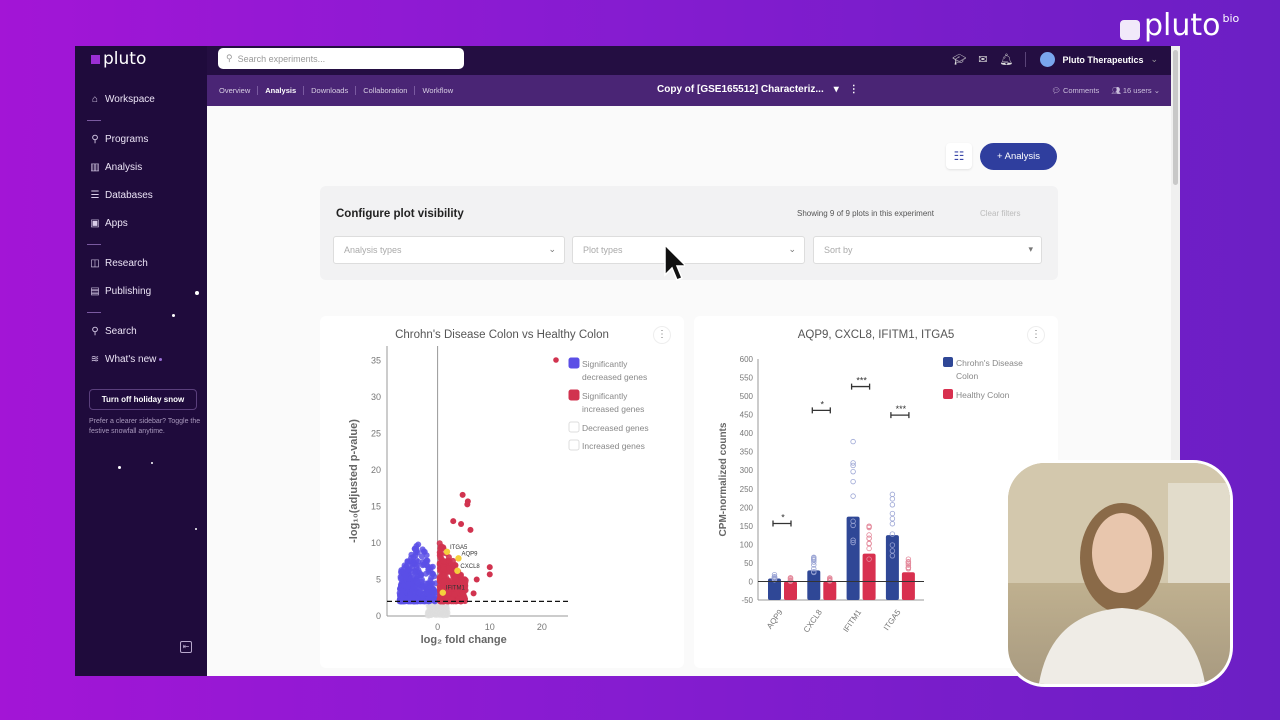 This screenshot has width=1280, height=720. What do you see at coordinates (119, 263) in the screenshot?
I see `sidebar-item-research: ◫ Research` at bounding box center [119, 263].